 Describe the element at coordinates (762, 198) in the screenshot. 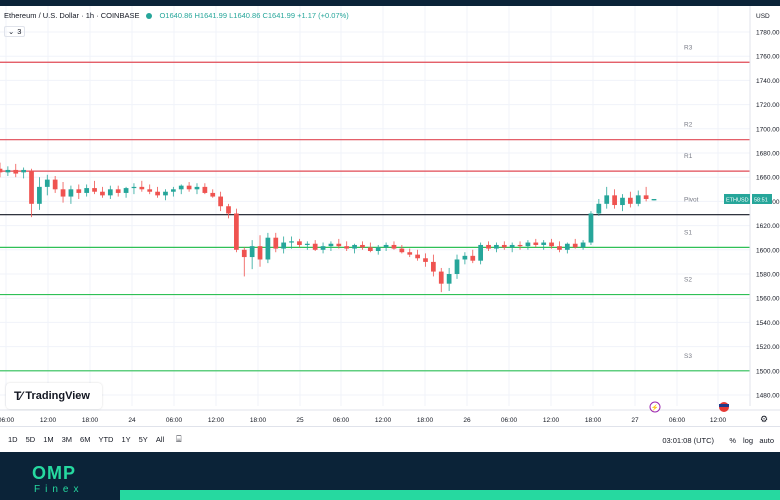

I see `price-tag-value` at that location.